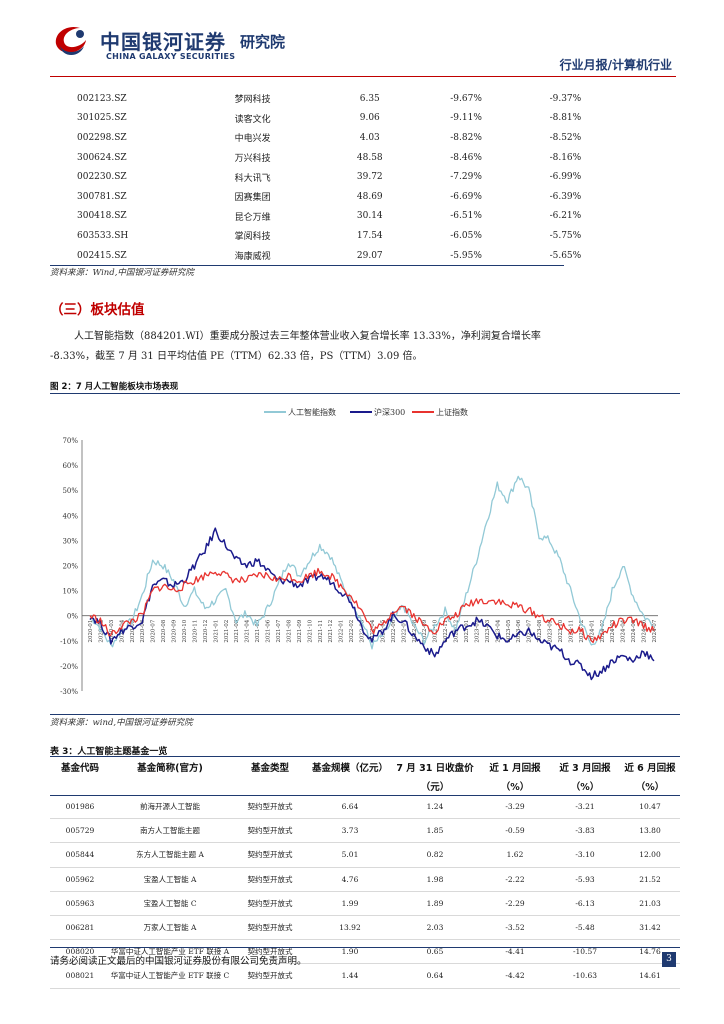 The width and height of the screenshot is (724, 1024). Describe the element at coordinates (650, 787) in the screenshot. I see `column-subheader: （%）` at that location.